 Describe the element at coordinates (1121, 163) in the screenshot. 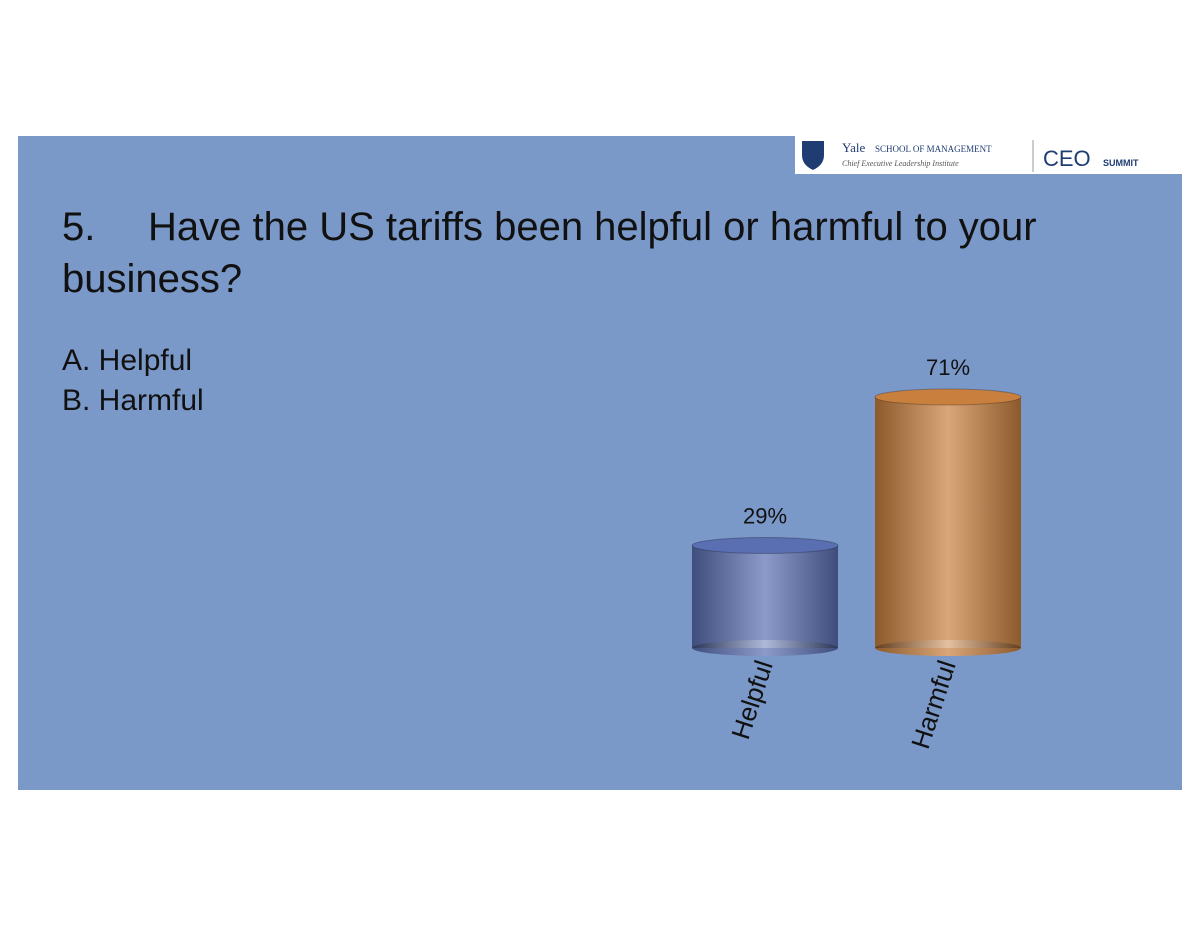

I see `logo-event-sub: SUMMIT` at that location.